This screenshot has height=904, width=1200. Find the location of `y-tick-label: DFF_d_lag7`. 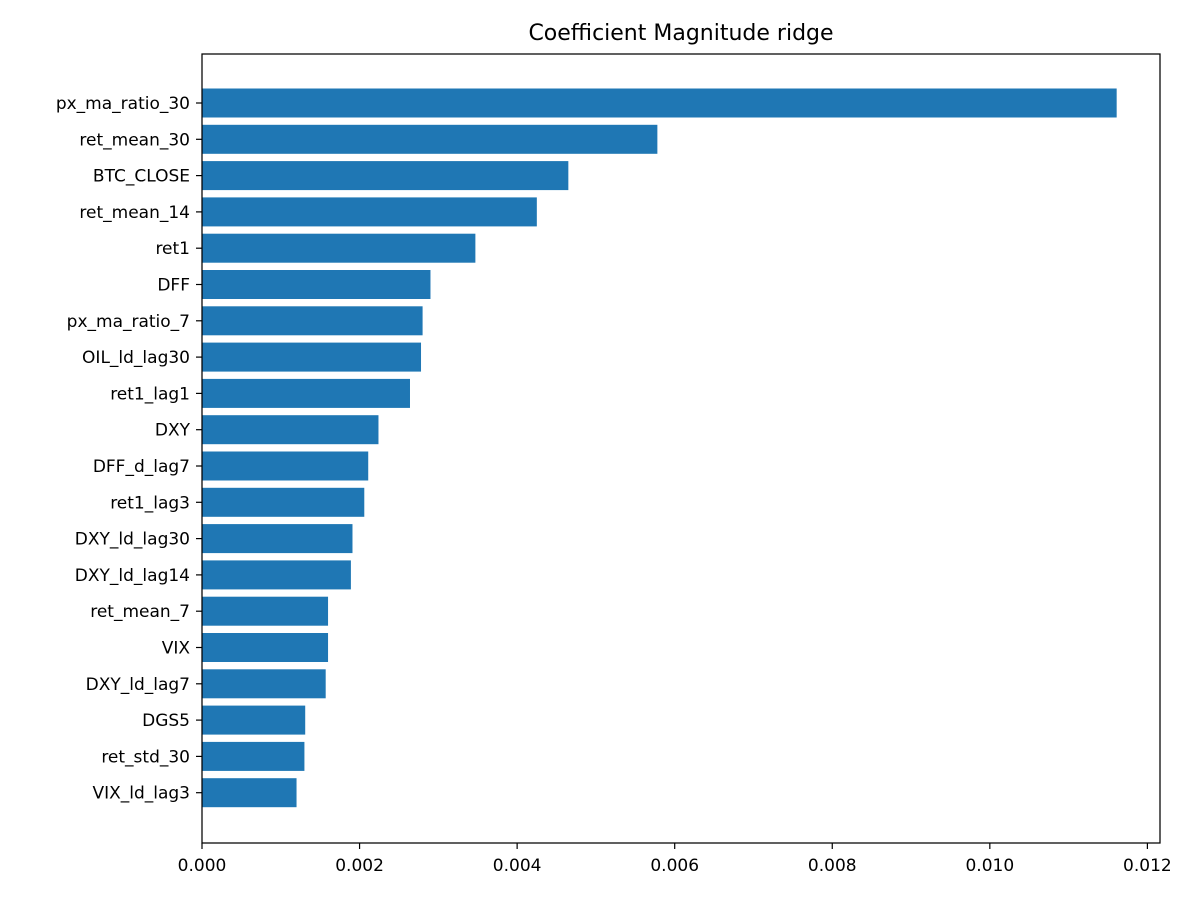

y-tick-label: DFF_d_lag7 is located at coordinates (141, 467).